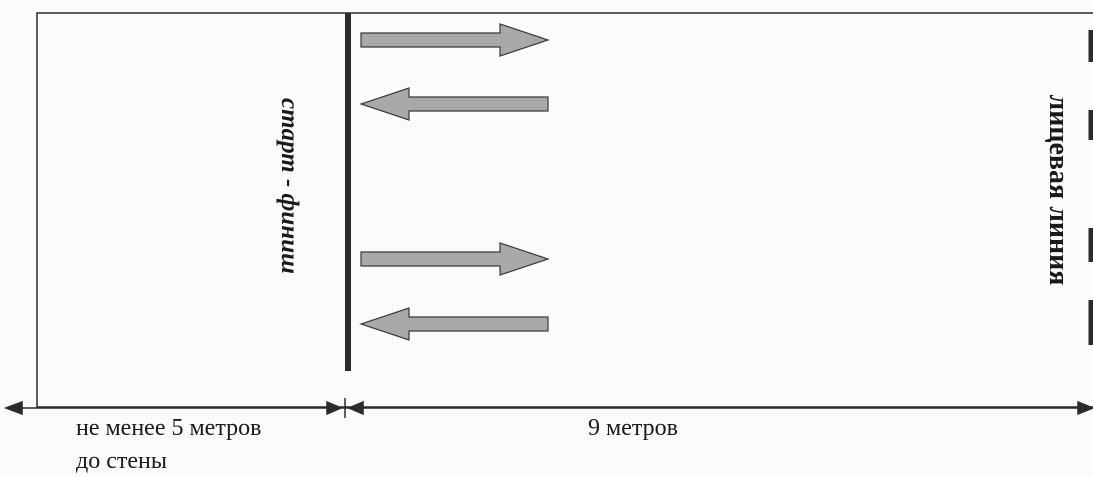  I want to click on start-finish-line, so click(348, 192).